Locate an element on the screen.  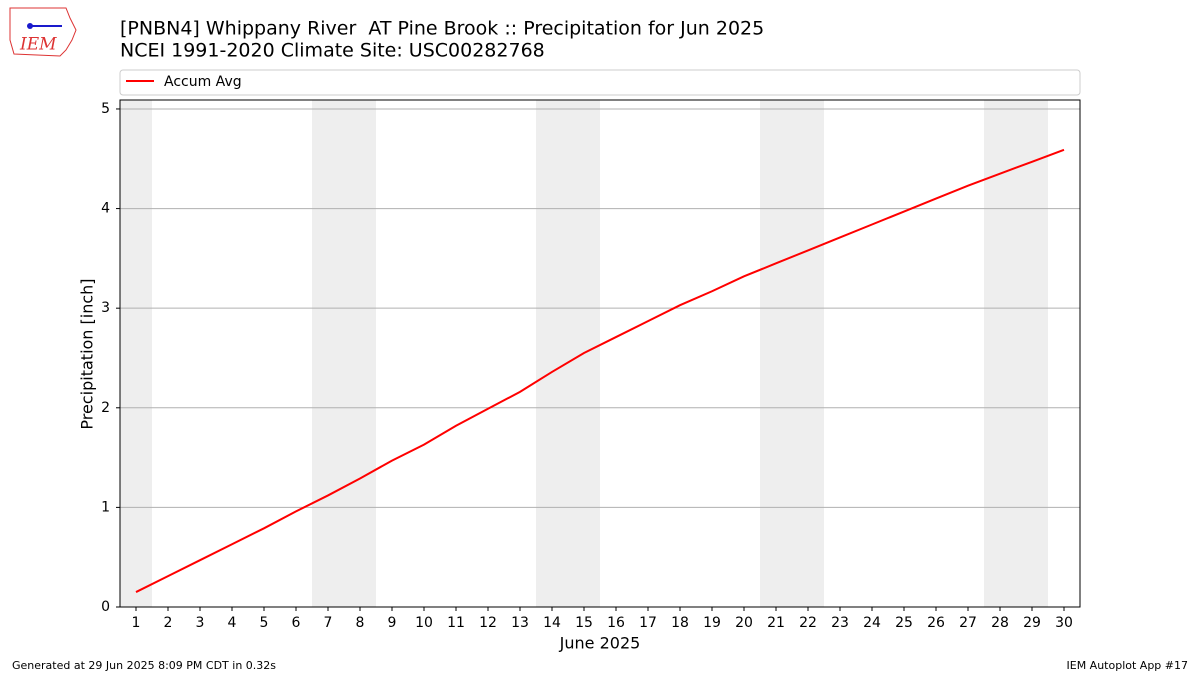
x-tick-label: 12 is located at coordinates (488, 623).